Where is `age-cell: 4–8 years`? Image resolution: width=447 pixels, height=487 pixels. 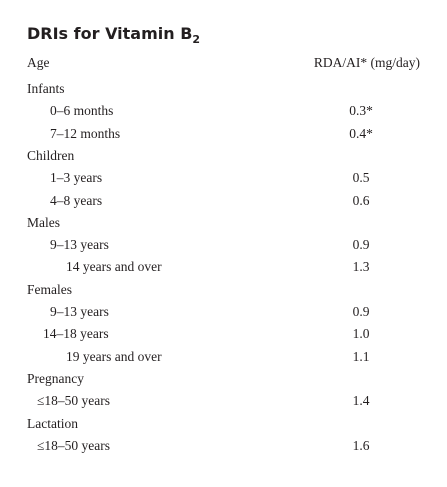
age-cell: 4–8 years is located at coordinates (76, 200).